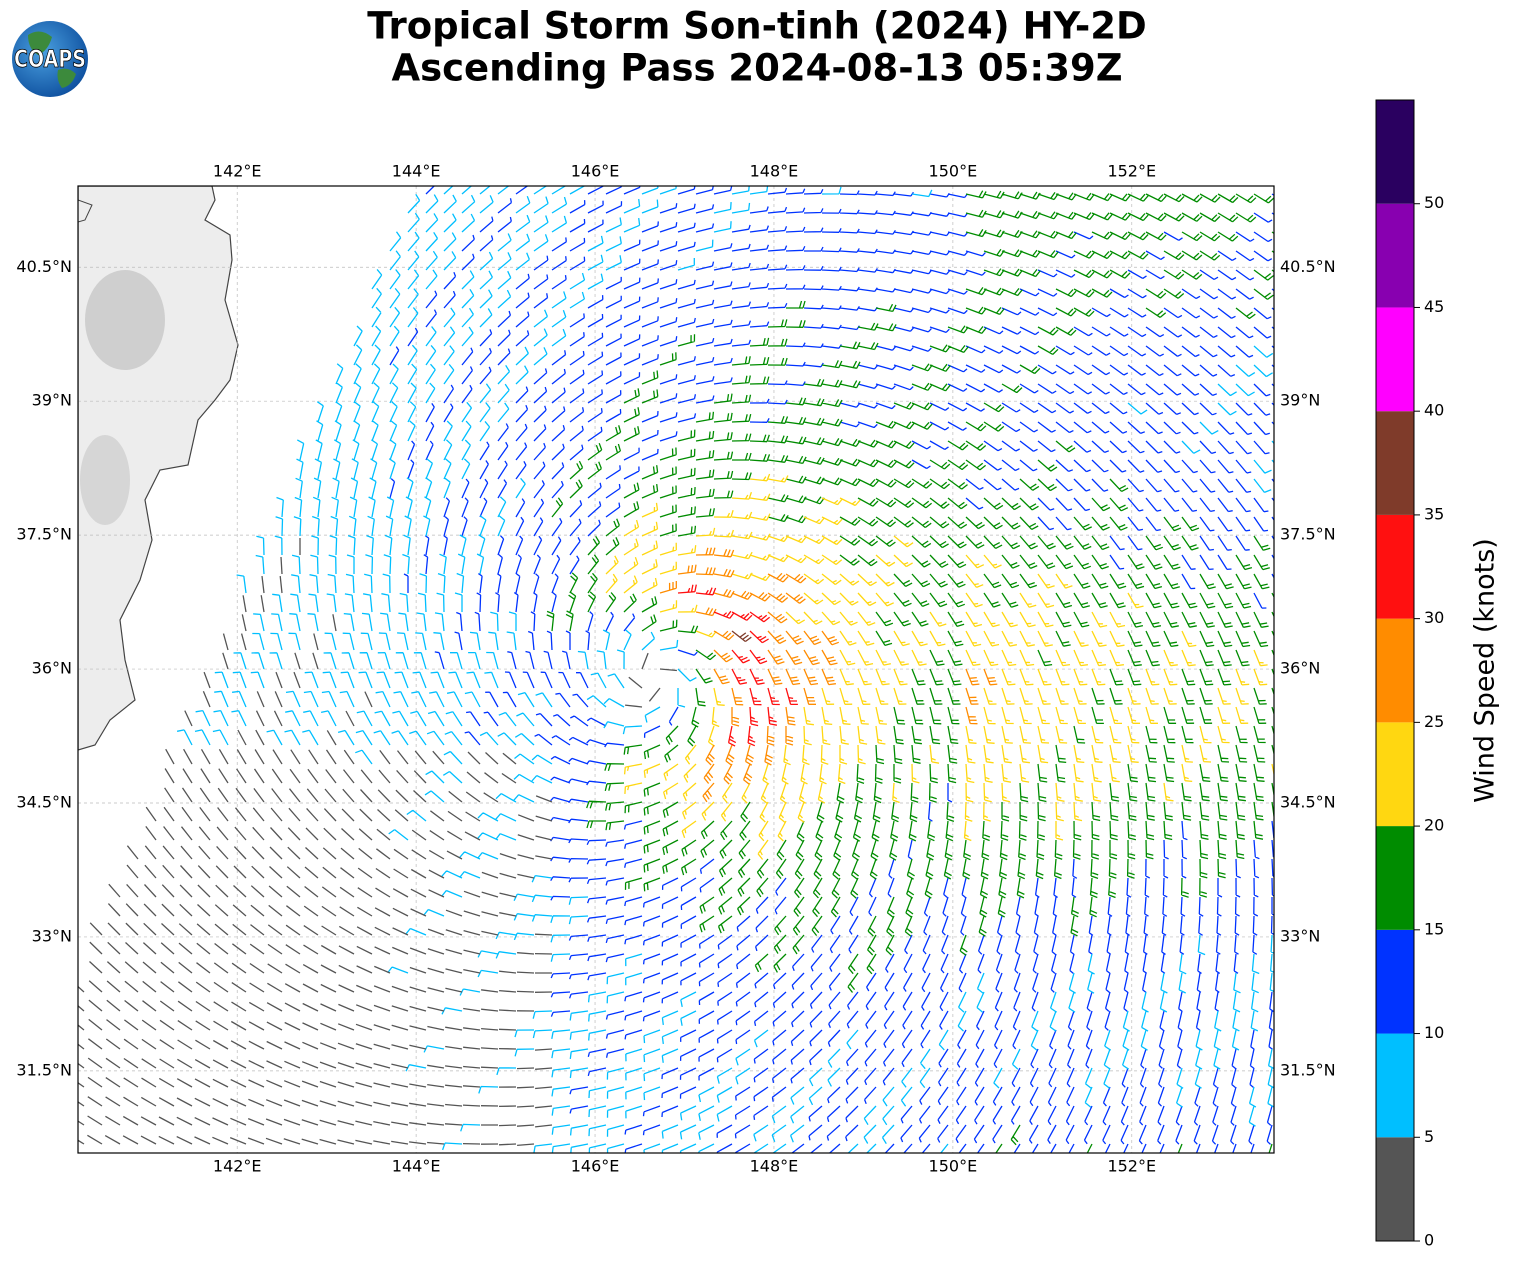 Image resolution: width=1513 pixels, height=1264 pixels. Describe the element at coordinates (1429, 1136) in the screenshot. I see `colorbar-tick-label: 5` at that location.